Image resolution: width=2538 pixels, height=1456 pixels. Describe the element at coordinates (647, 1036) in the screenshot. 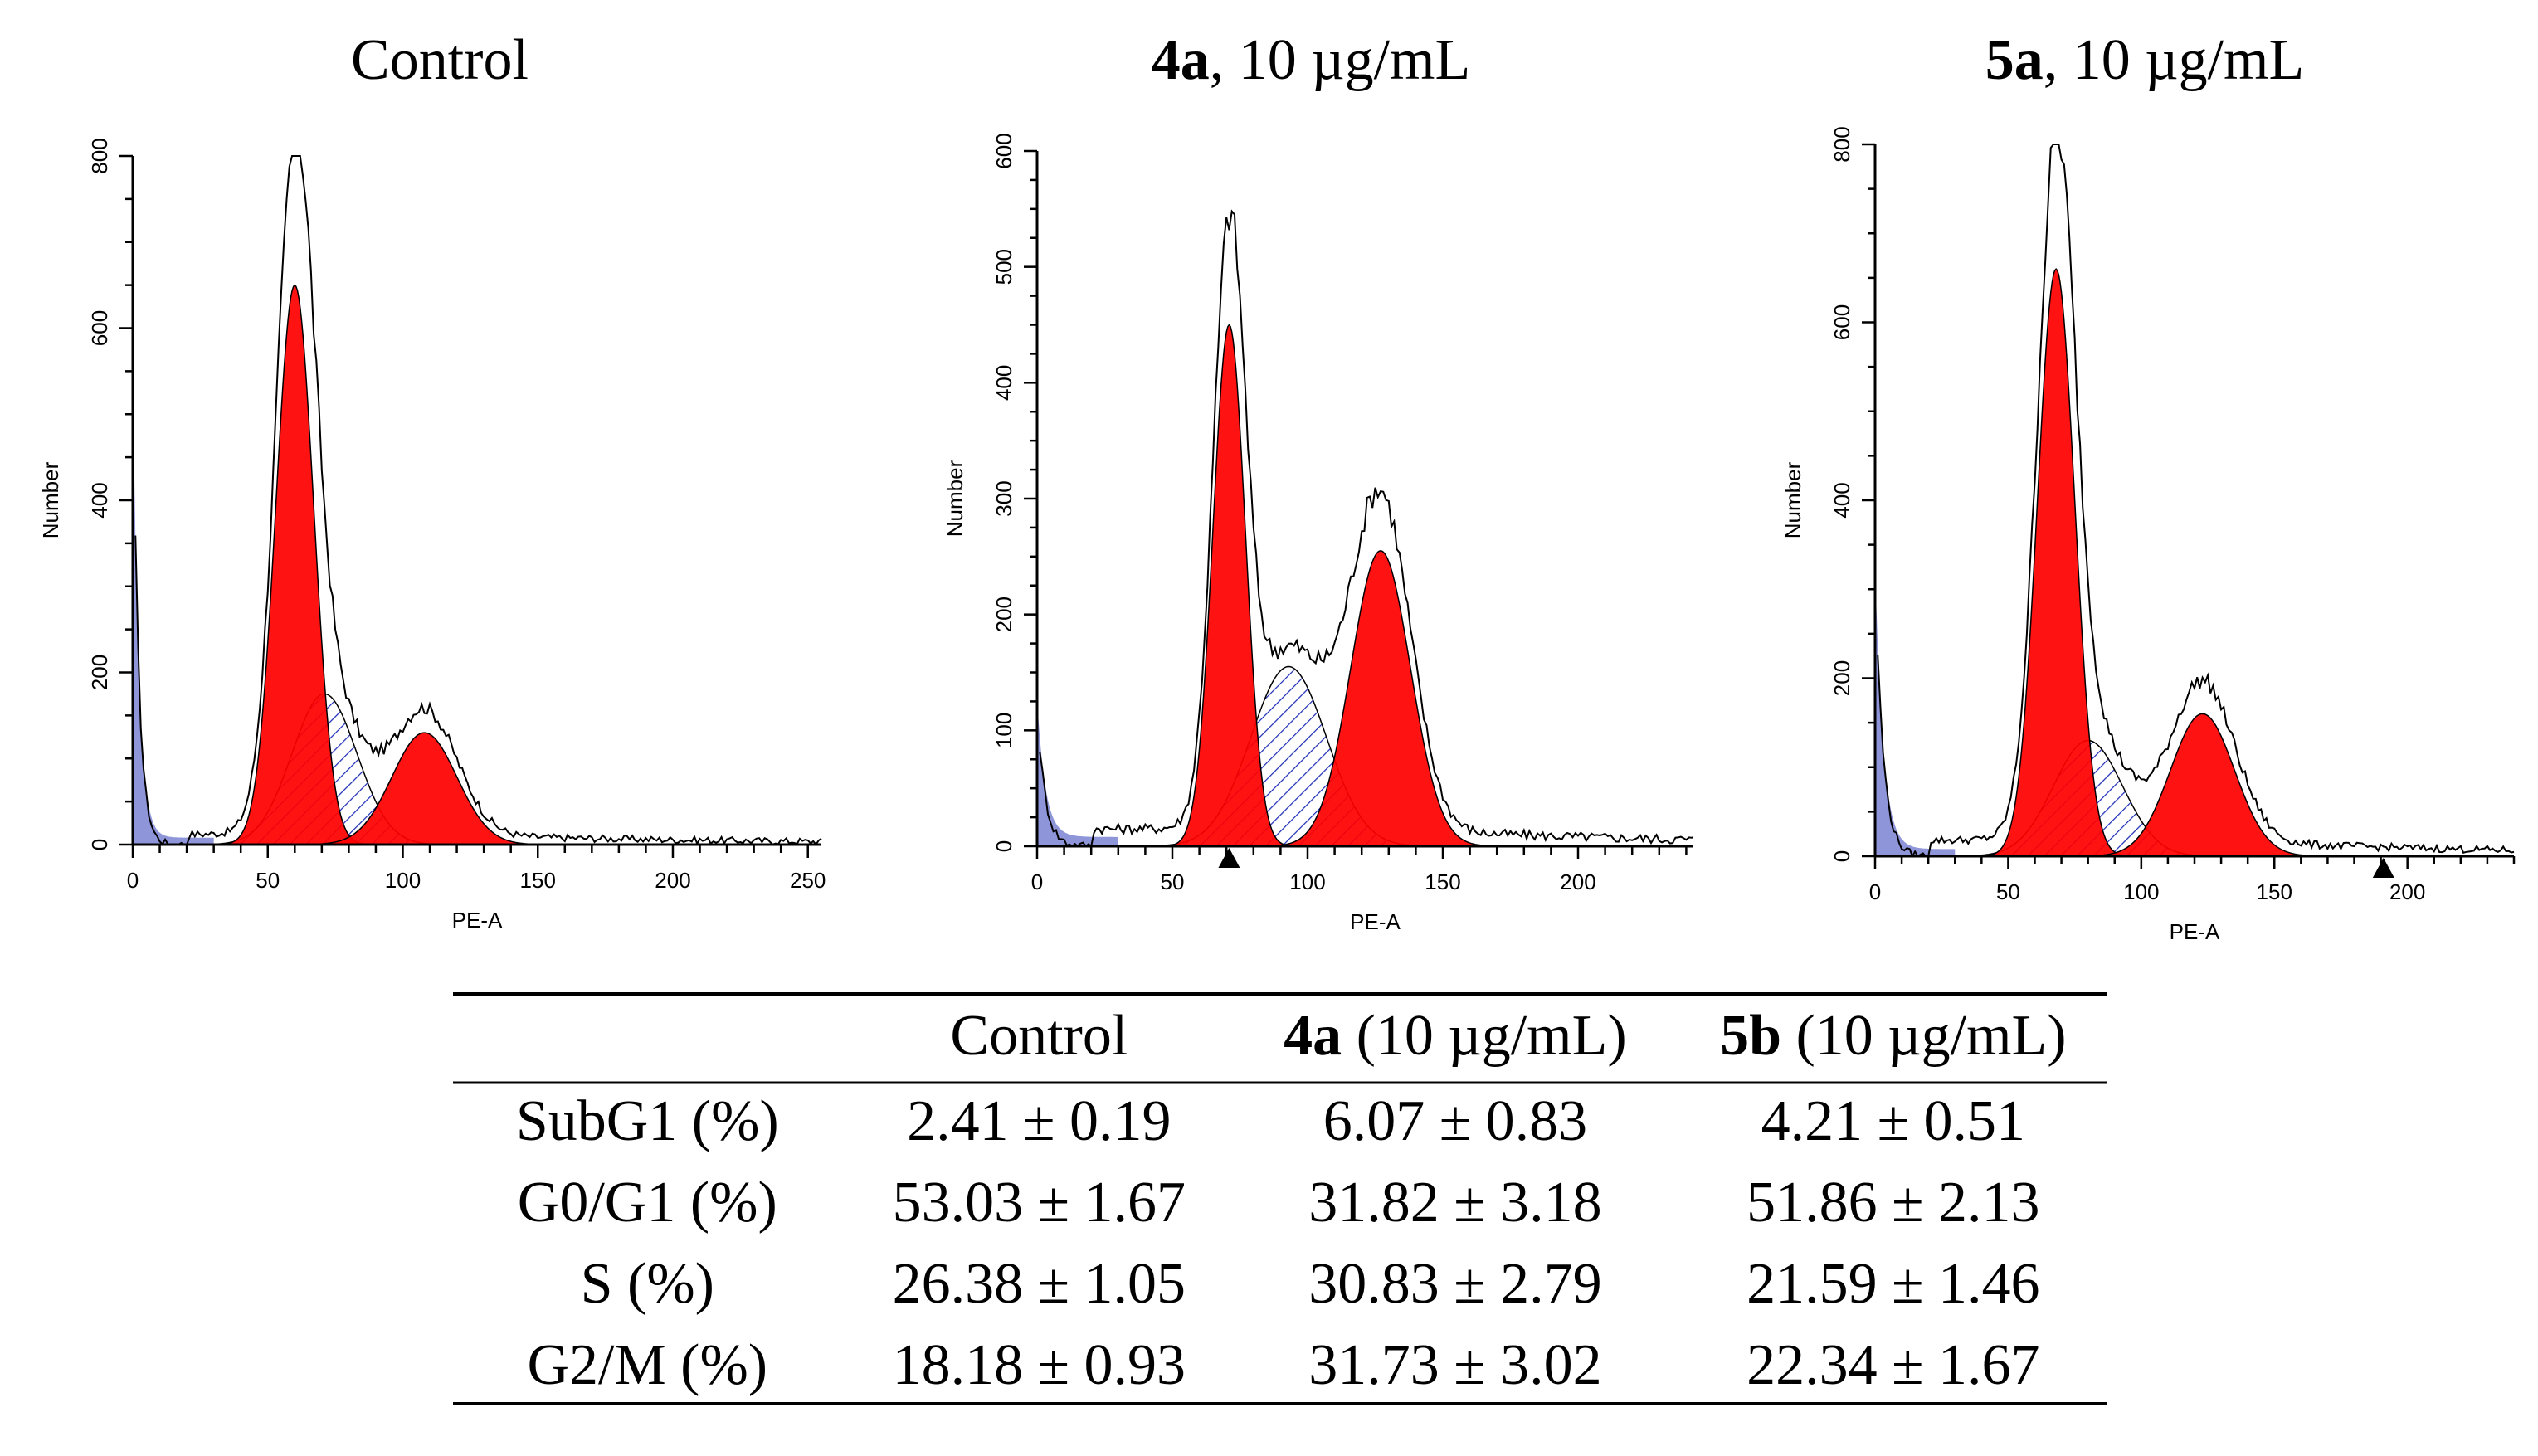

I see `table-header-empty` at that location.